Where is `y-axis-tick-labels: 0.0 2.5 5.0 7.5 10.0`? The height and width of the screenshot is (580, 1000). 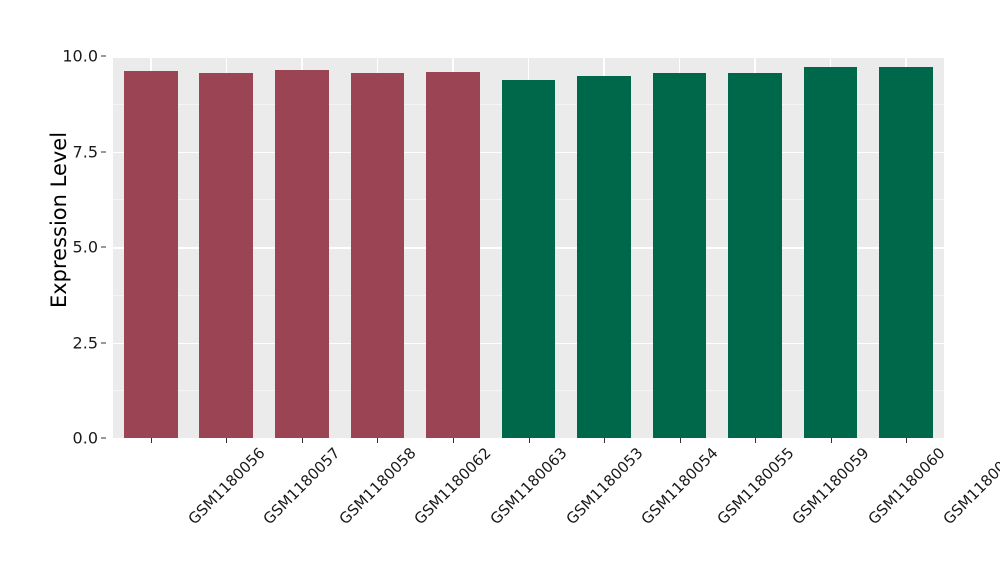 y-axis-tick-labels: 0.0 2.5 5.0 7.5 10.0 is located at coordinates (83, 247).